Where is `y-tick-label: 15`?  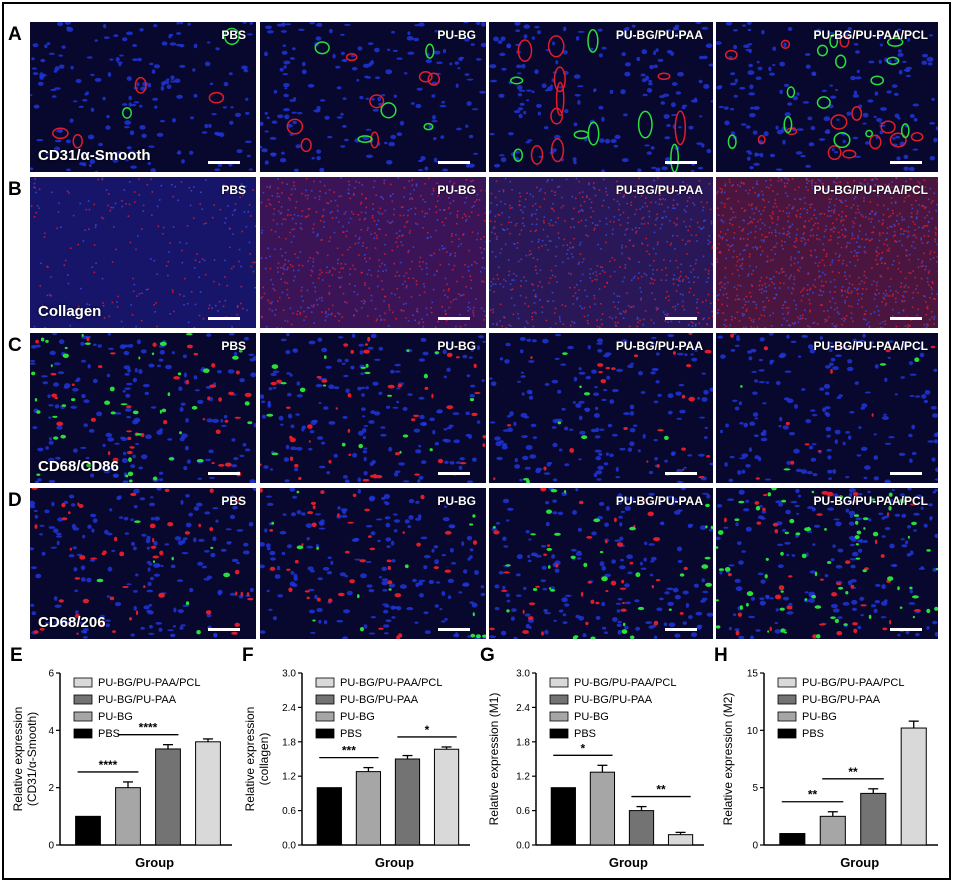
y-tick-label: 15 is located at coordinates (753, 674).